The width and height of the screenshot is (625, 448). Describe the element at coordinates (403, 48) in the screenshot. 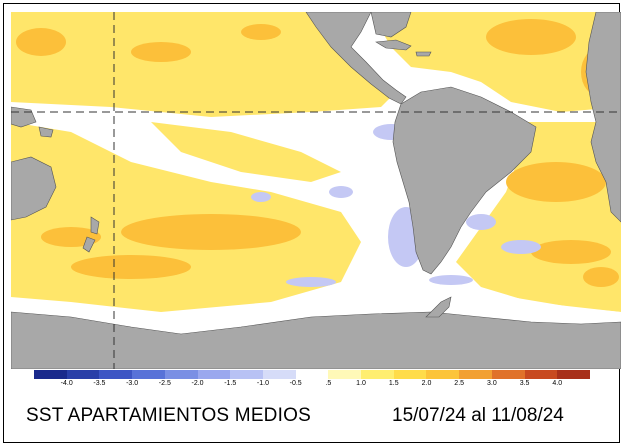

I see `caribbean-islands` at that location.